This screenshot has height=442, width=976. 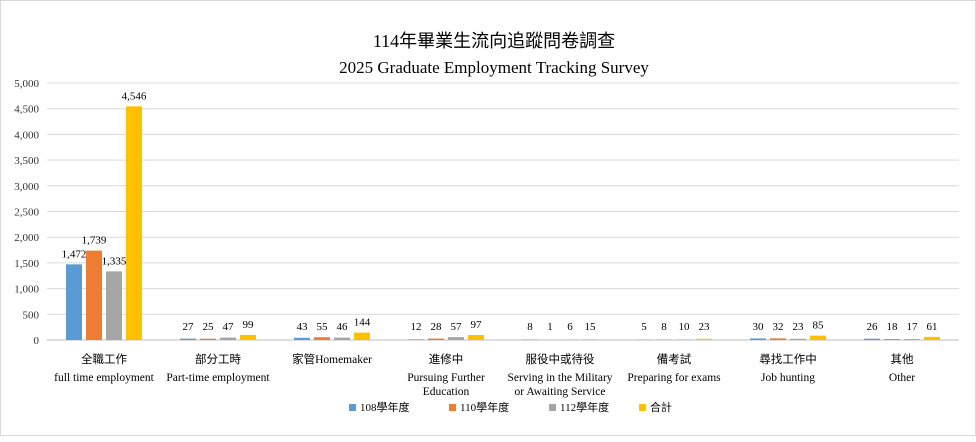 I want to click on legend-label: 110學年度, so click(x=484, y=407).